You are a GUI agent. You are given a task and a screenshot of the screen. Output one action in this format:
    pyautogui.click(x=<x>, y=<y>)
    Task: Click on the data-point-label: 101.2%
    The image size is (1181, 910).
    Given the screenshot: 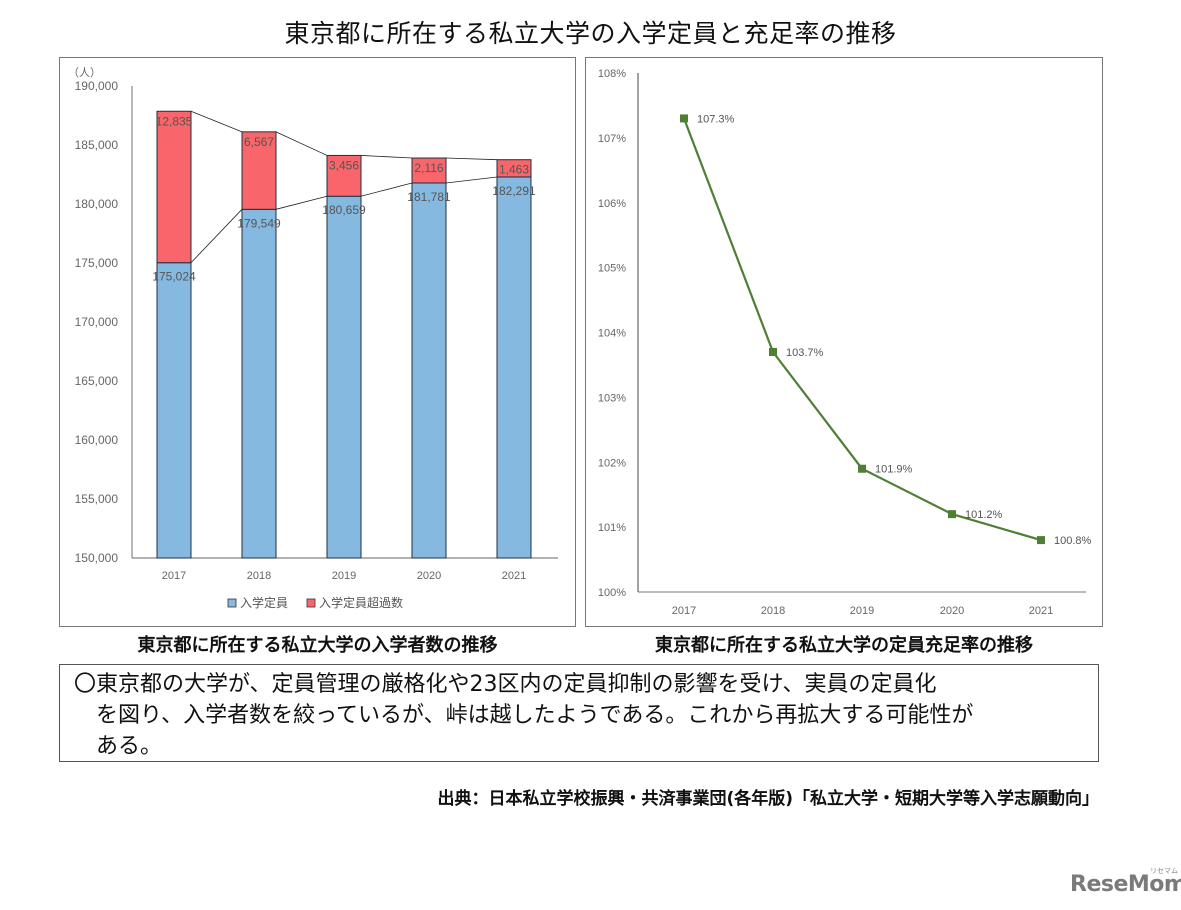 What is the action you would take?
    pyautogui.click(x=984, y=515)
    